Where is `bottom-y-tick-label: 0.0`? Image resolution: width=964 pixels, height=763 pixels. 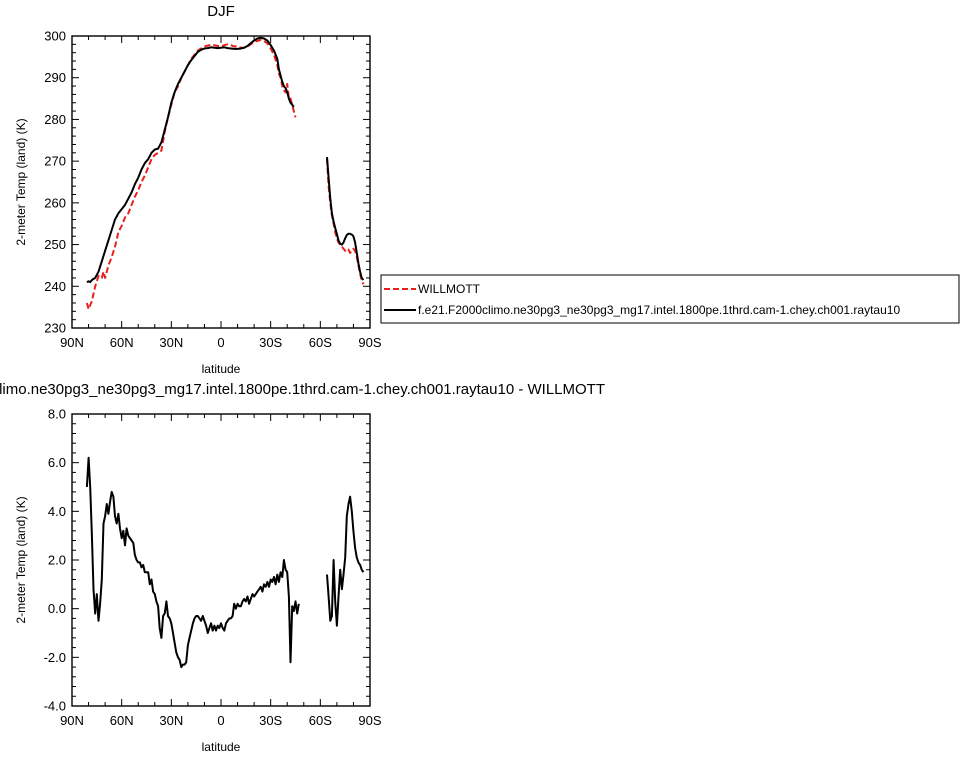
bottom-y-tick-label: 0.0 is located at coordinates (57, 608).